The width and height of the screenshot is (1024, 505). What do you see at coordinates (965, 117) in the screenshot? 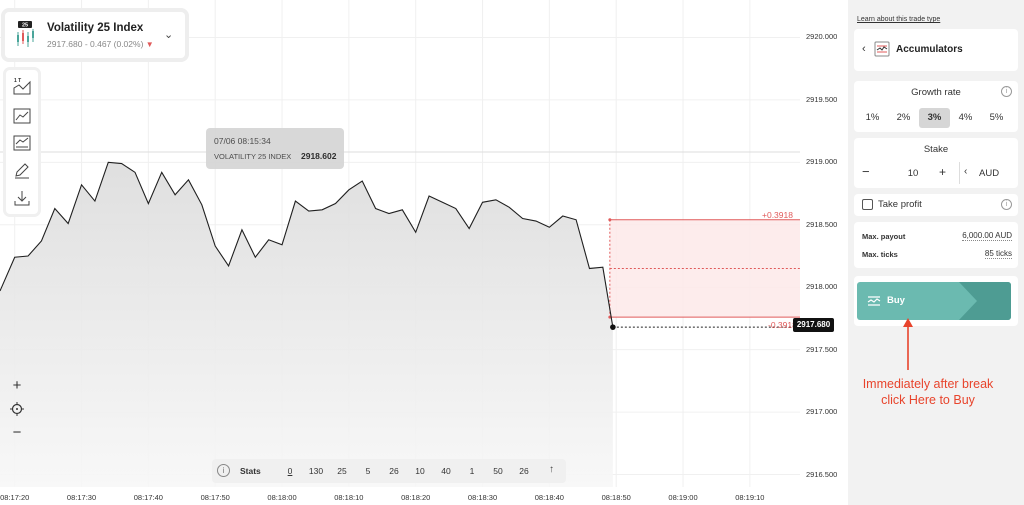
I see `growth-rate-option: 4%` at bounding box center [965, 117].